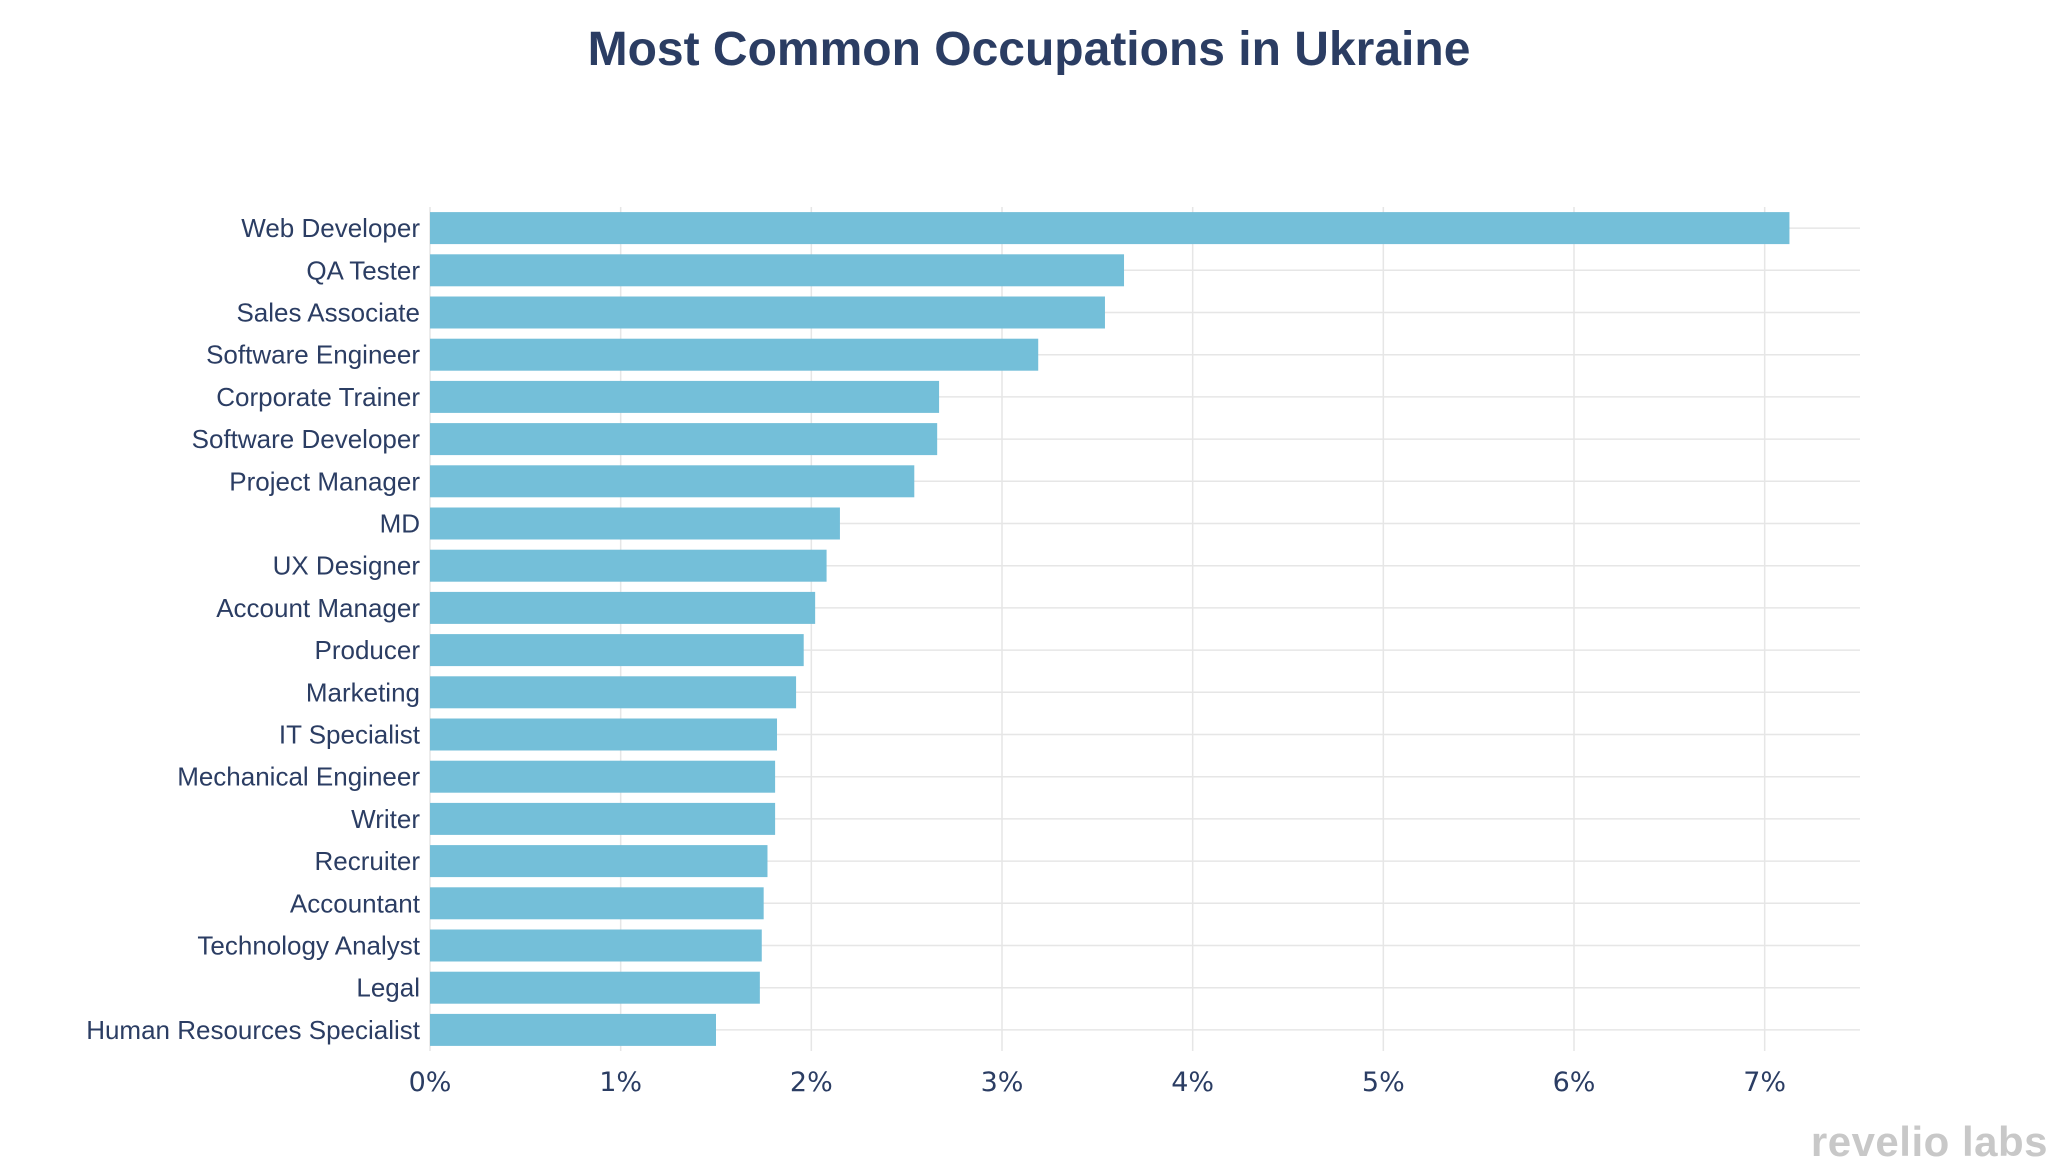 The image size is (2058, 1176). Describe the element at coordinates (363, 692) in the screenshot. I see `category-label: Marketing` at that location.